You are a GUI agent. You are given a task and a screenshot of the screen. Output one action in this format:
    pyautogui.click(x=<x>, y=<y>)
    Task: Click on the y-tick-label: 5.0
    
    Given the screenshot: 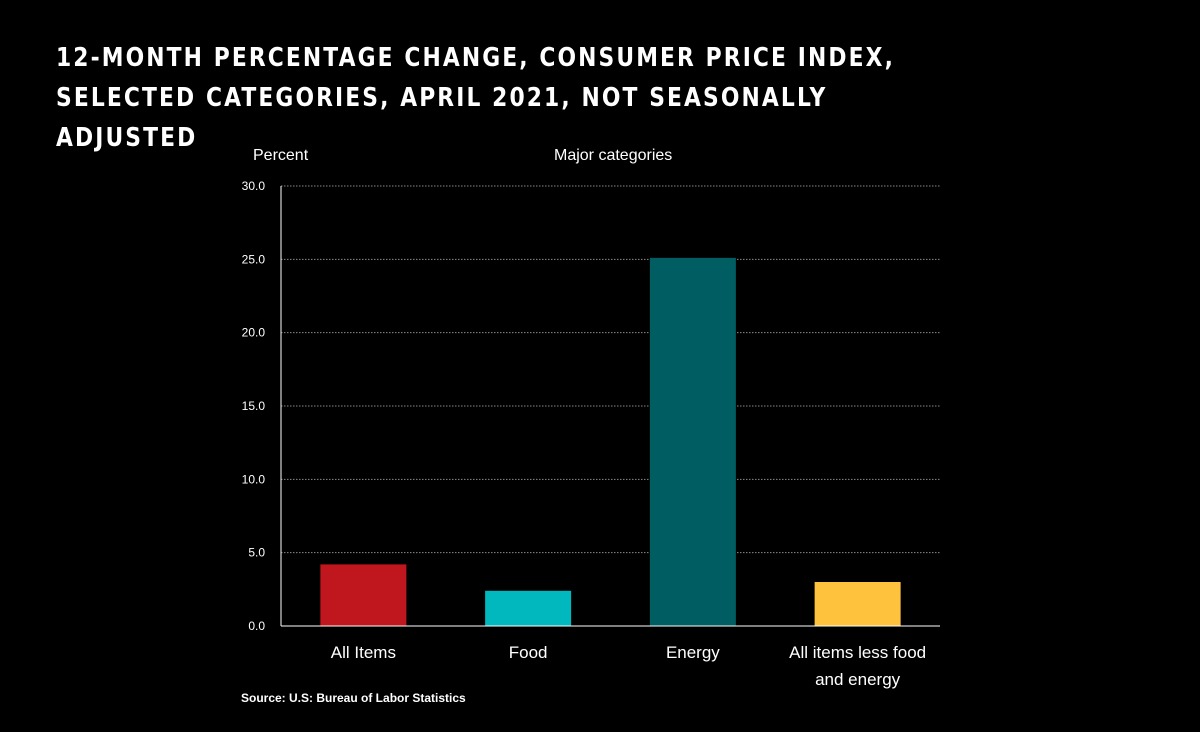 What is the action you would take?
    pyautogui.click(x=256, y=553)
    